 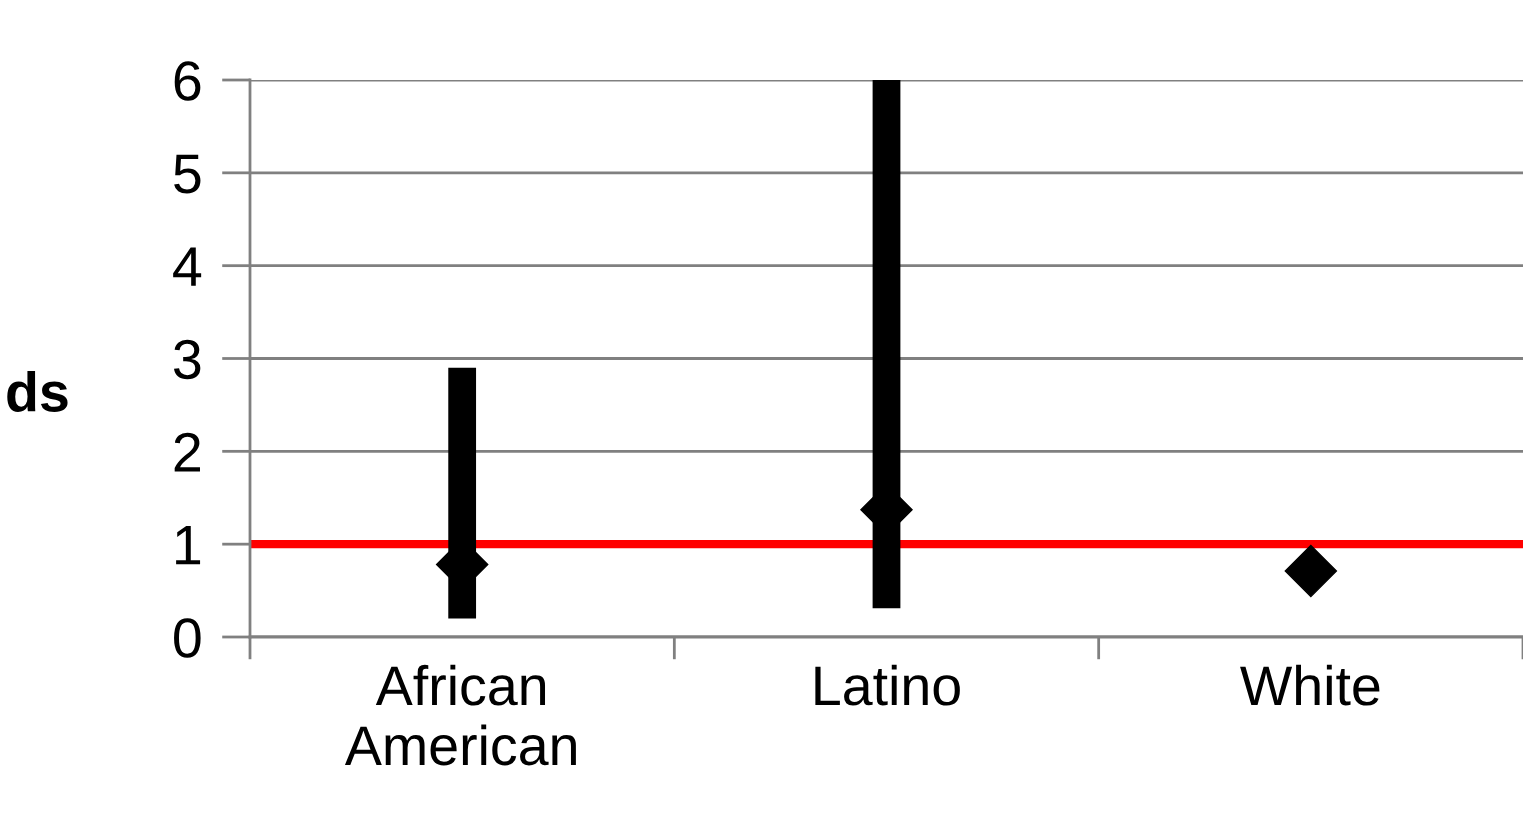 I want to click on y-tick-label: 0, so click(x=187, y=638).